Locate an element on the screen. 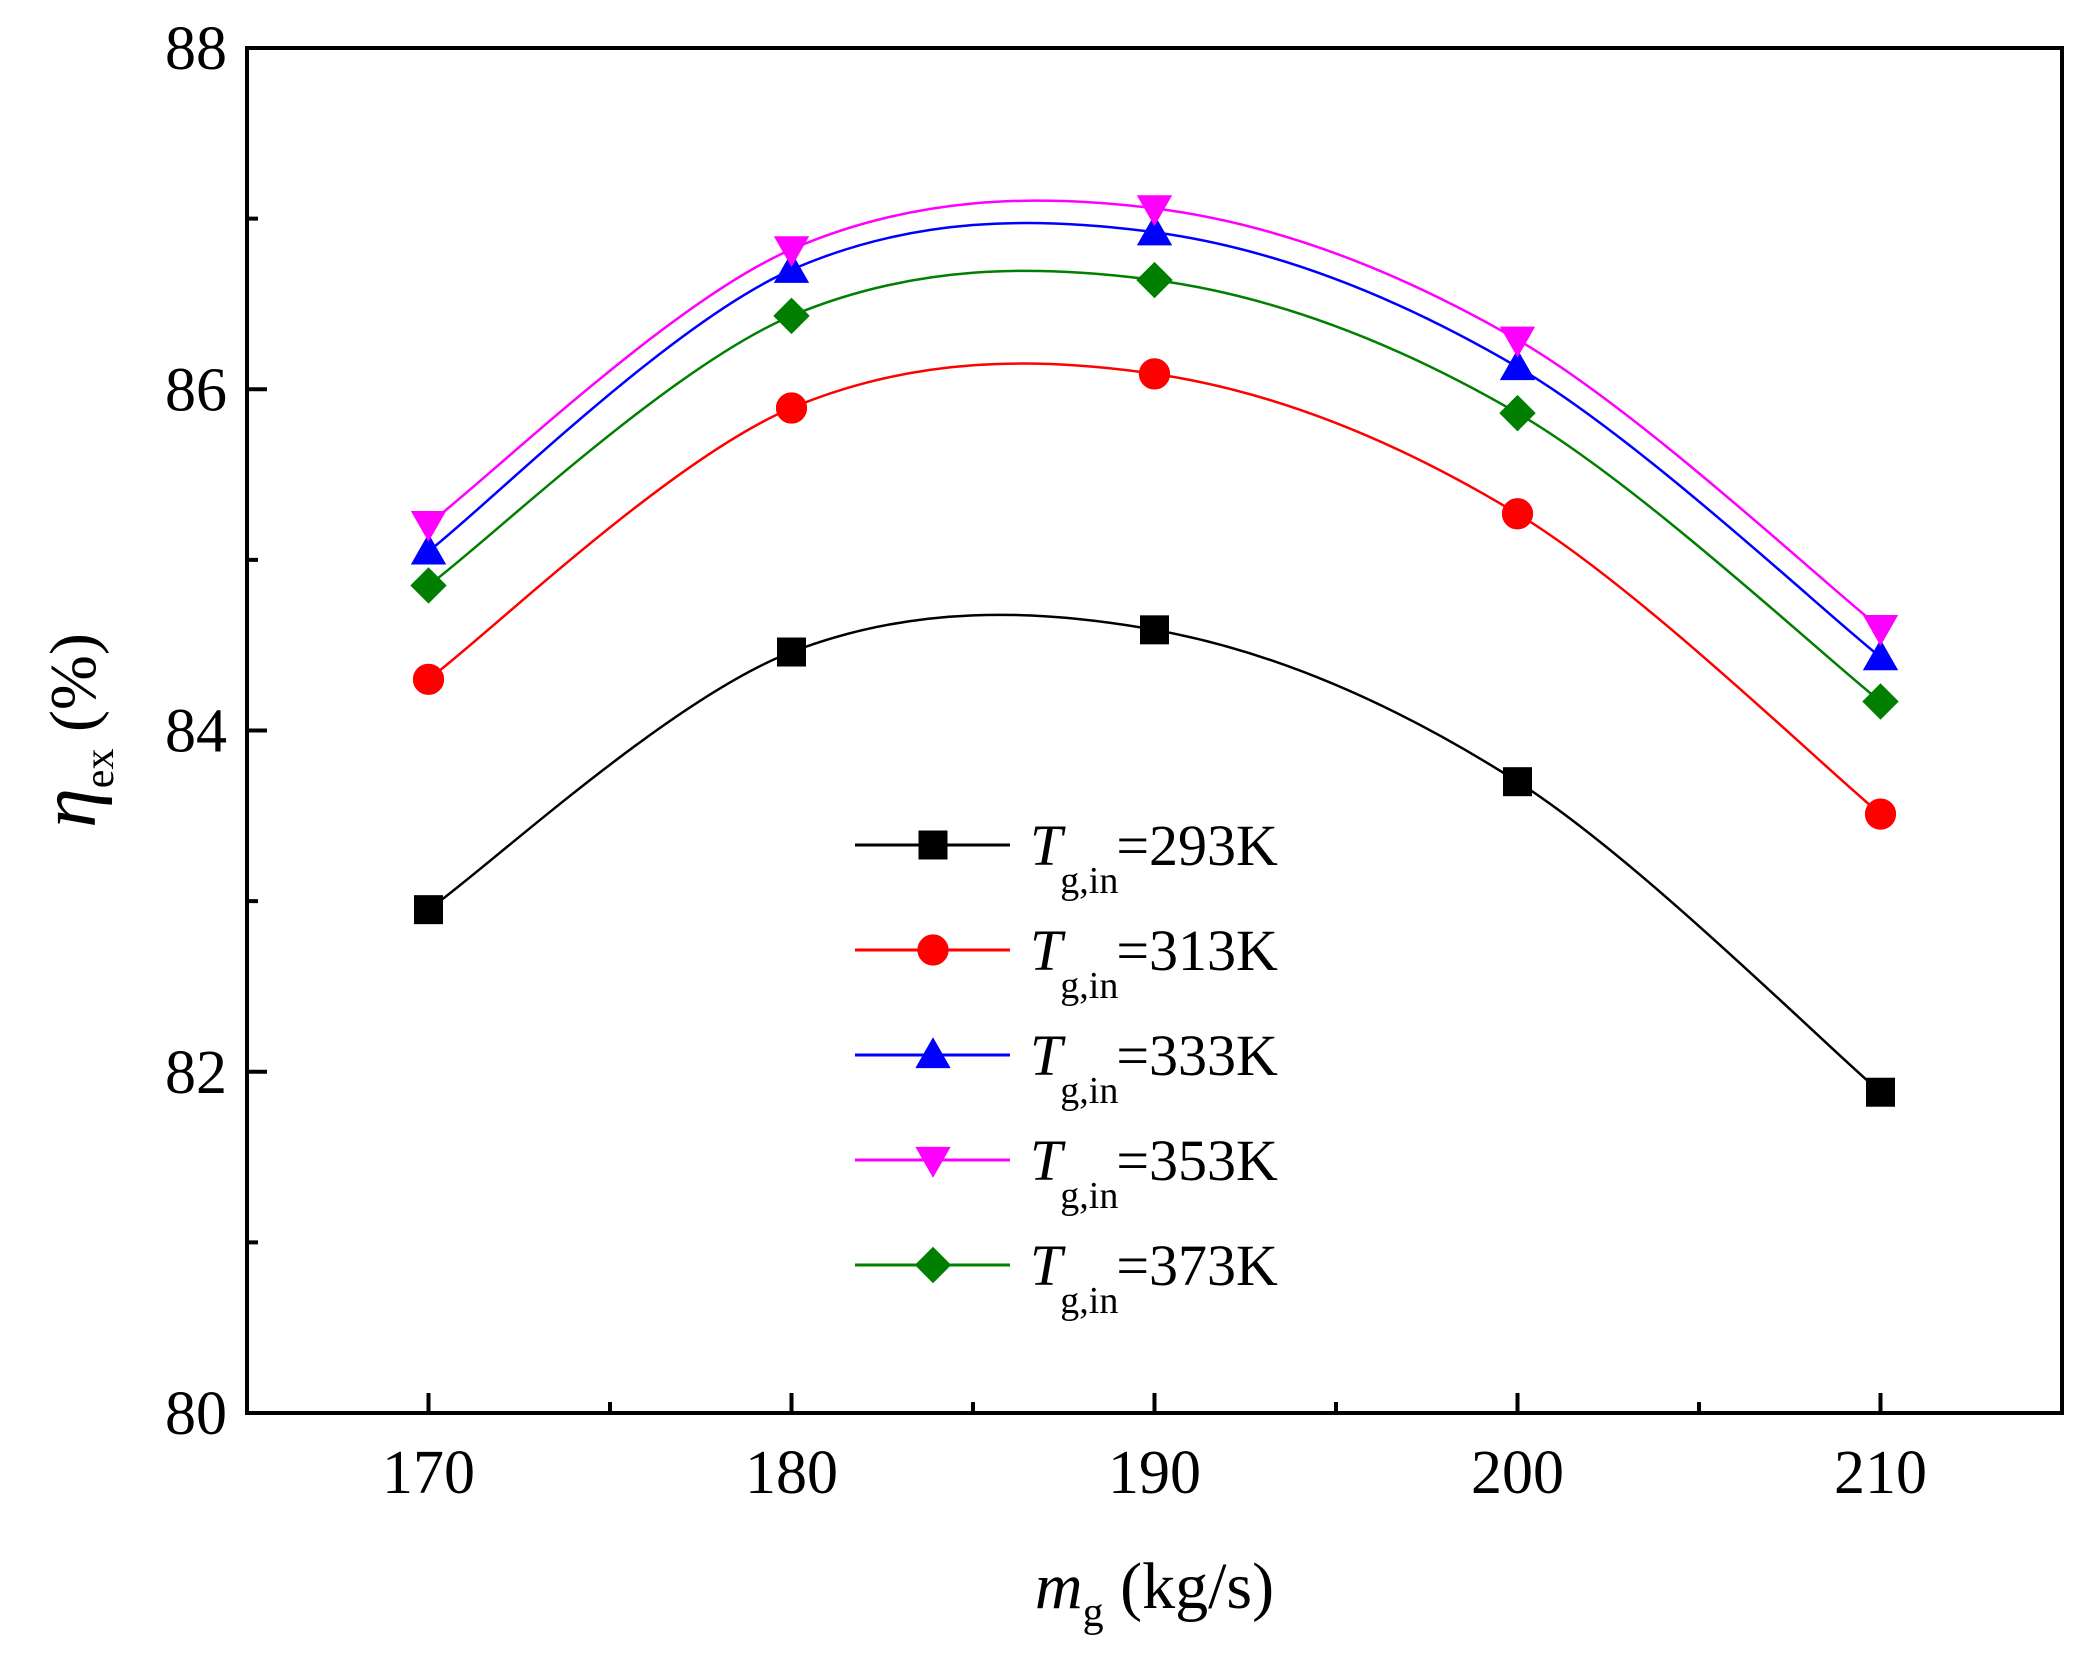 Image resolution: width=2094 pixels, height=1662 pixels. x-tick-label: 190 is located at coordinates (1154, 1473).